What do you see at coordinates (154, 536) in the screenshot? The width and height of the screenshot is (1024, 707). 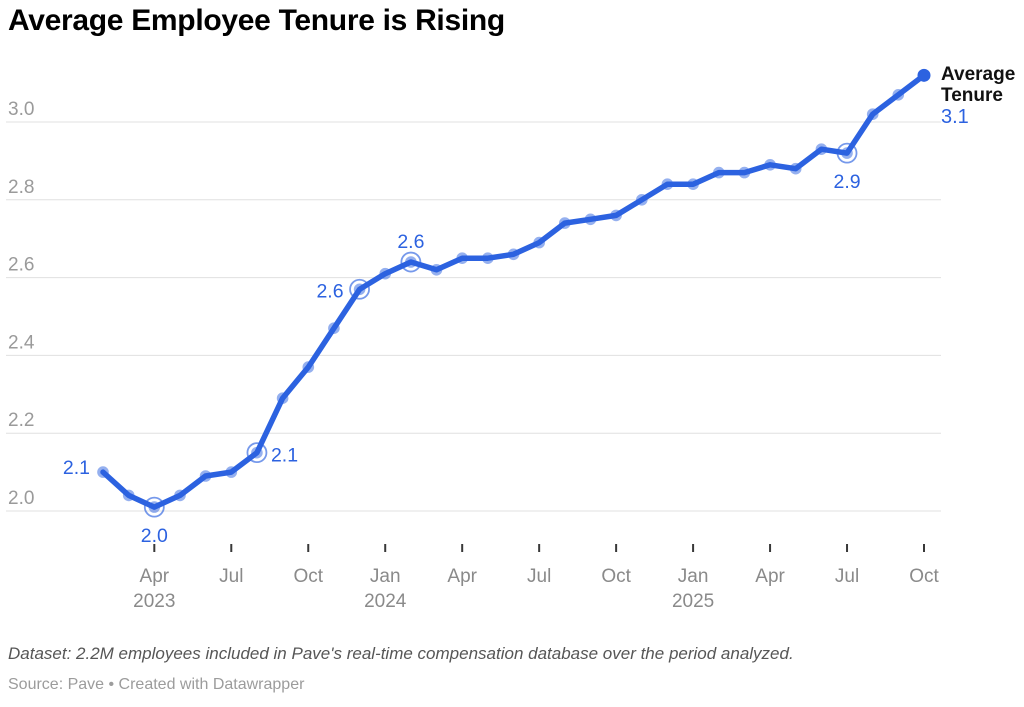 I see `annotation-label: 2.0` at bounding box center [154, 536].